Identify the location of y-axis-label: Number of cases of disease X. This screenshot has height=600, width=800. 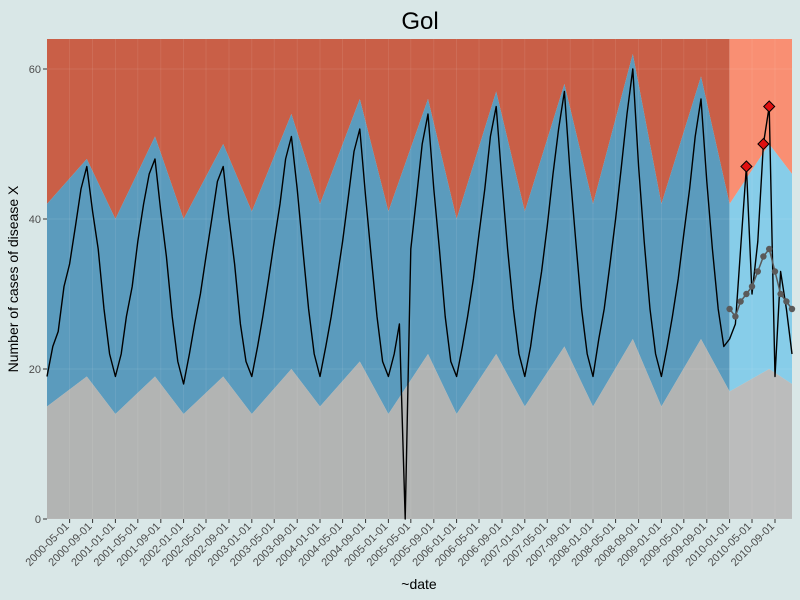
(13, 278).